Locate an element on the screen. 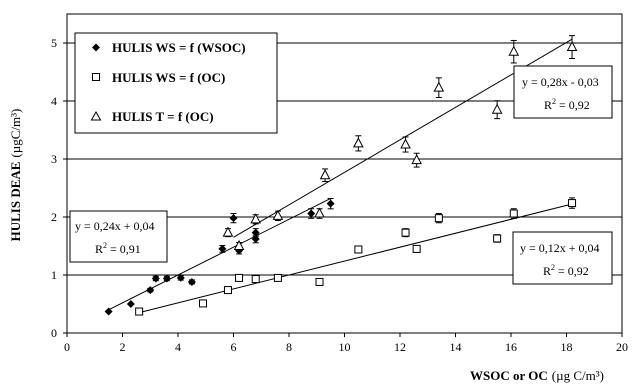  y-tick-label-1: 1 is located at coordinates (54, 275).